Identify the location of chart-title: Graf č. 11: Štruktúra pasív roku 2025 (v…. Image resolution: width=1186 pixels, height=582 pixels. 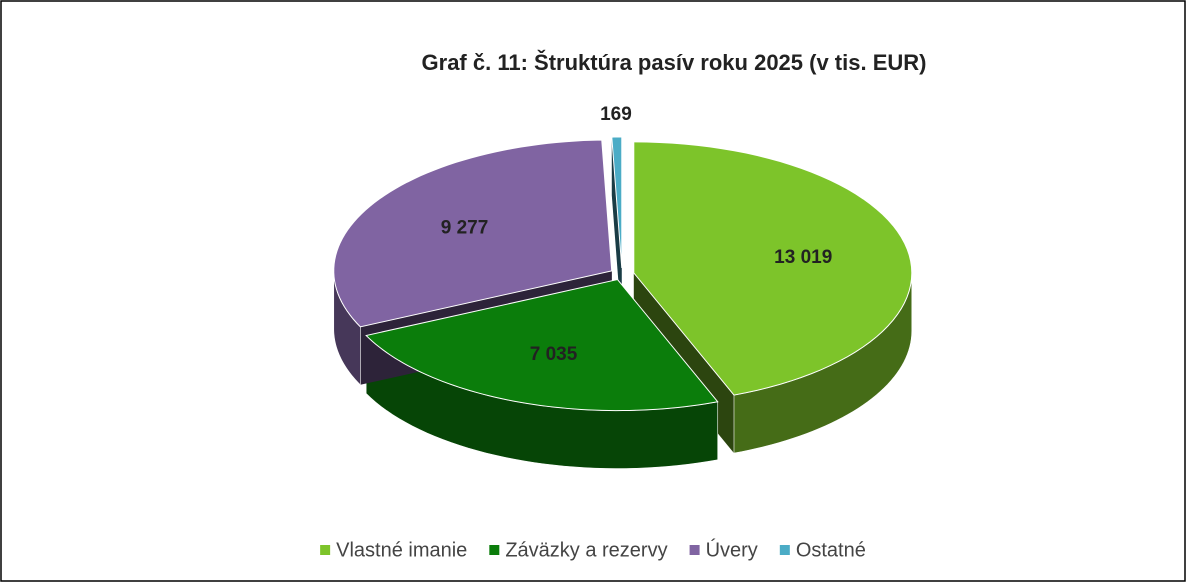
(674, 62).